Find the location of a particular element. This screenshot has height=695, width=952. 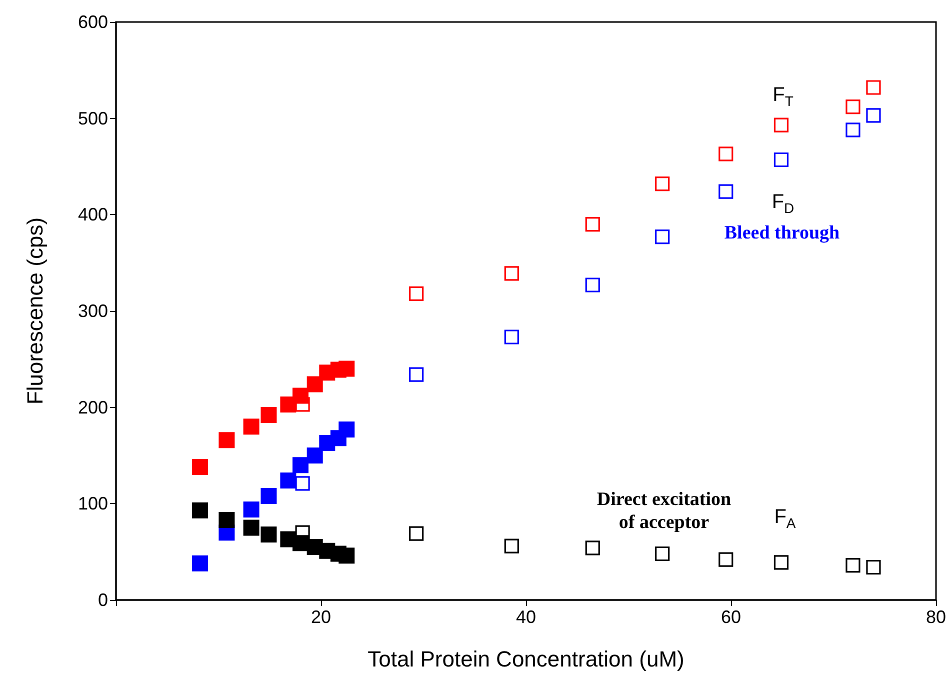

annotation: Bleed through is located at coordinates (782, 233).